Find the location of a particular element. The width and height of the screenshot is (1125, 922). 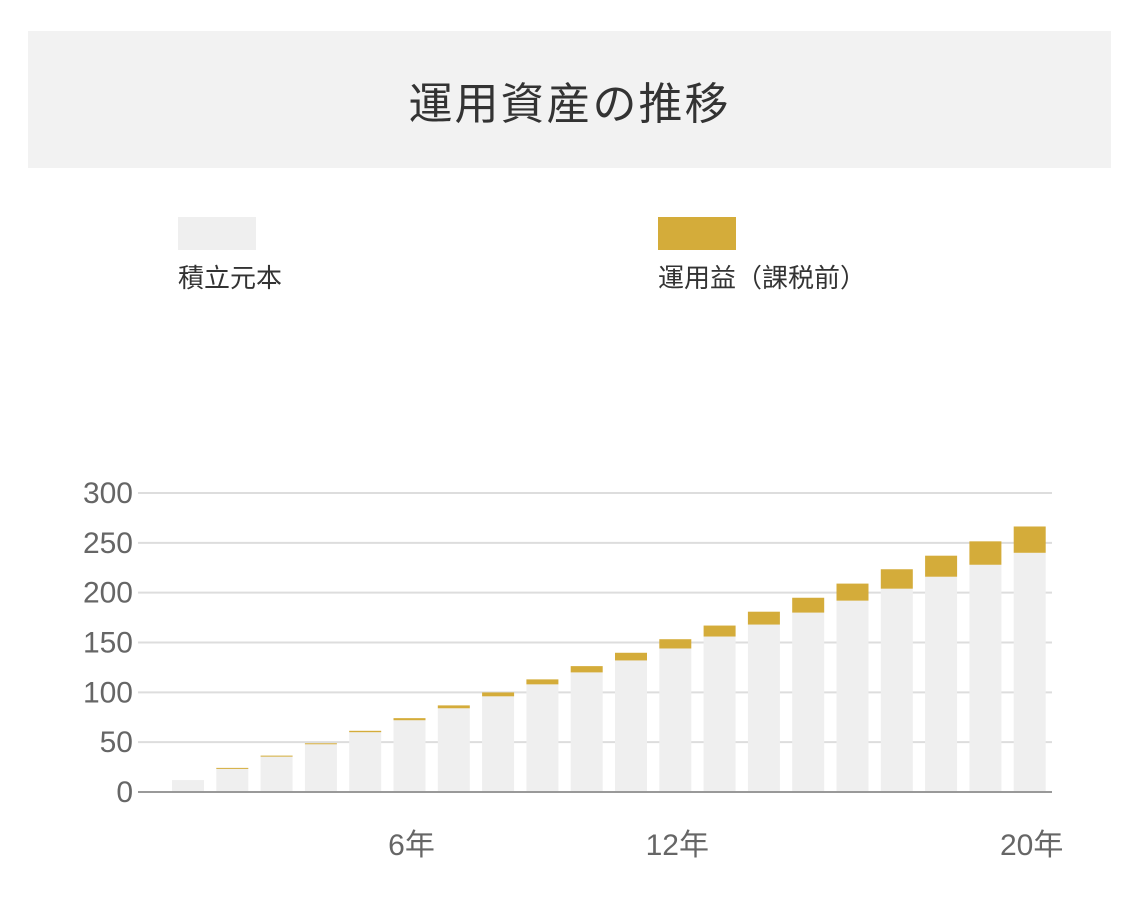

y-tick-label: 50 is located at coordinates (116, 742).